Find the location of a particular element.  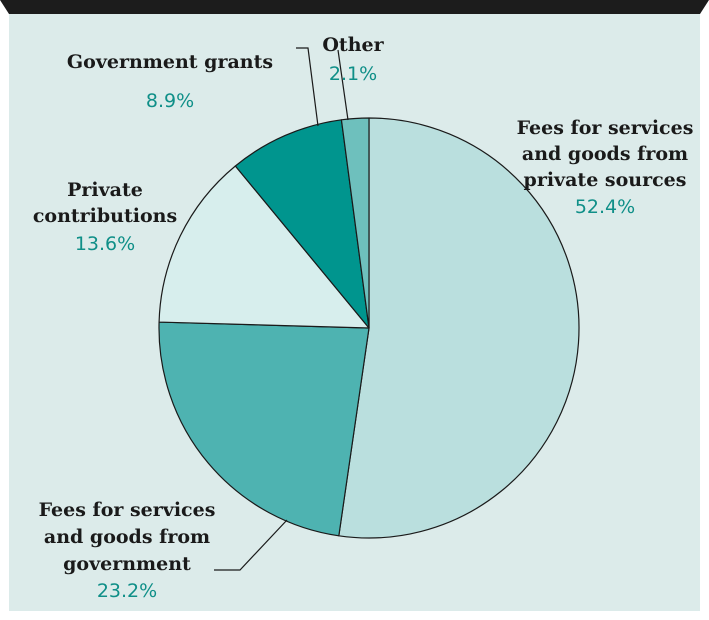

slice-value-government-grants: 8.9% is located at coordinates (170, 101).